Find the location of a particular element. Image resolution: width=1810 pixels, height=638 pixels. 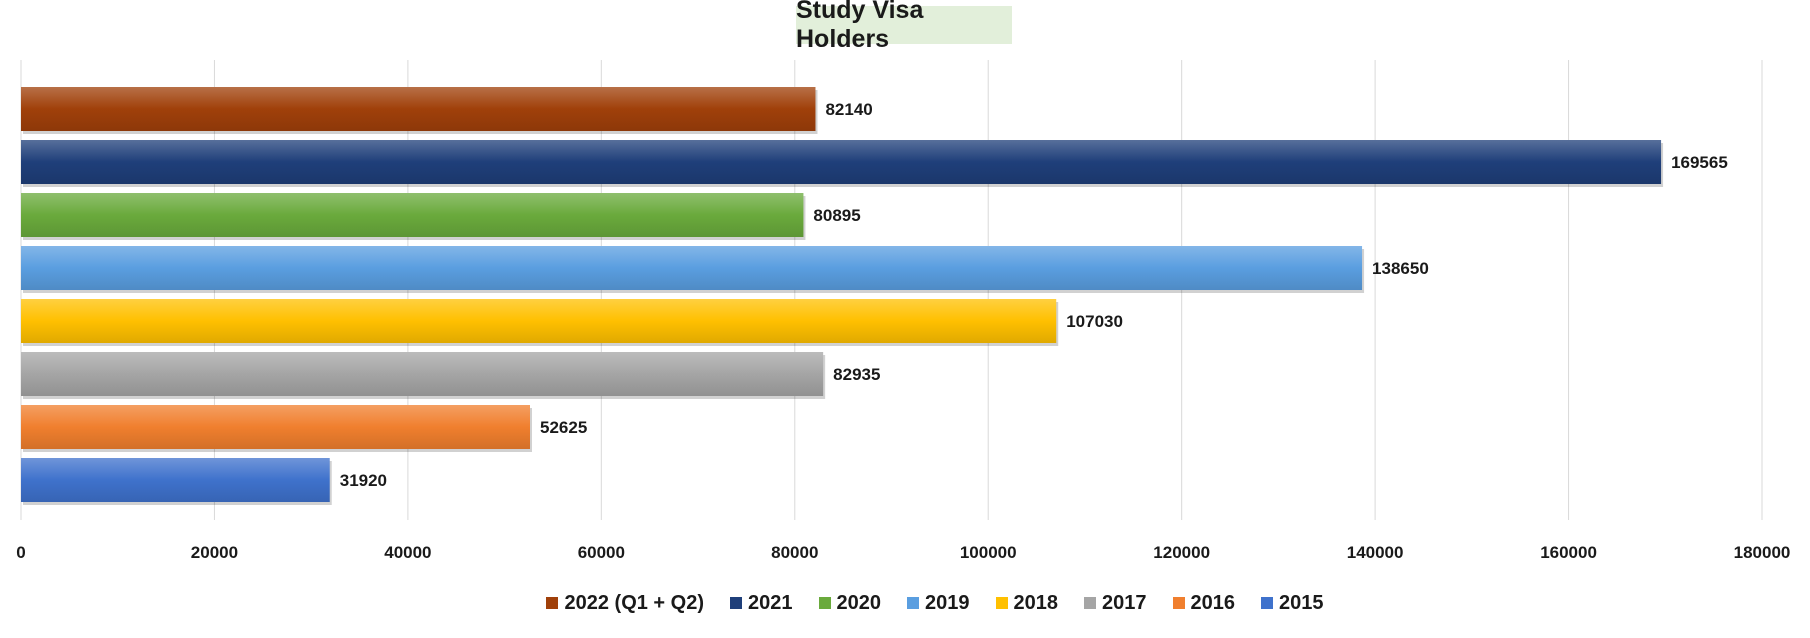

legend-item: 2020 is located at coordinates (850, 603).